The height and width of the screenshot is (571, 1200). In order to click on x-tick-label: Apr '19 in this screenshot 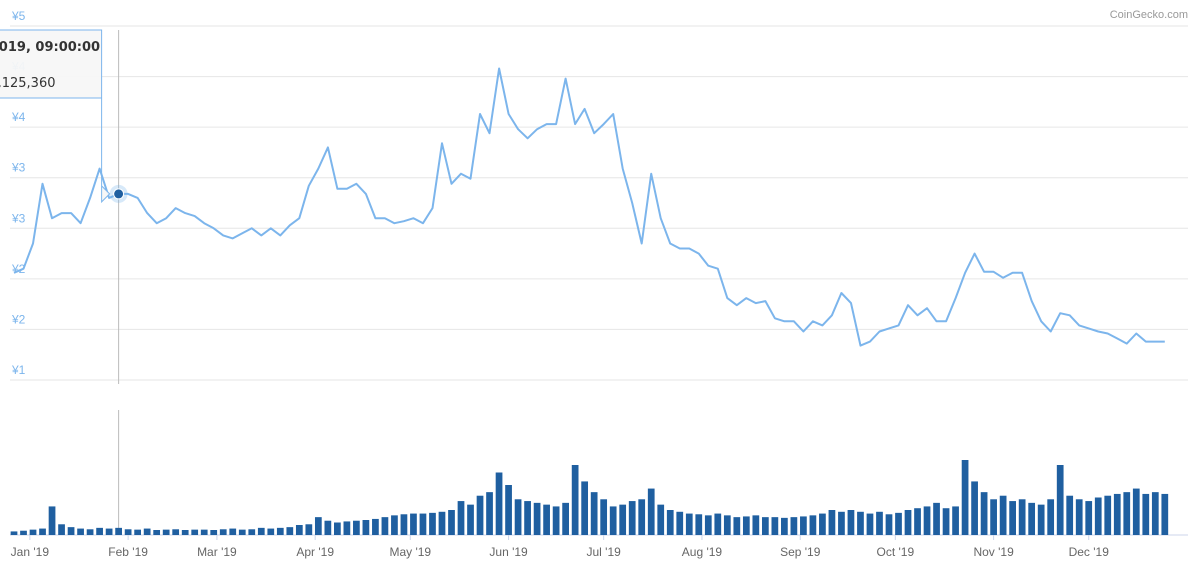, I will do `click(315, 552)`.